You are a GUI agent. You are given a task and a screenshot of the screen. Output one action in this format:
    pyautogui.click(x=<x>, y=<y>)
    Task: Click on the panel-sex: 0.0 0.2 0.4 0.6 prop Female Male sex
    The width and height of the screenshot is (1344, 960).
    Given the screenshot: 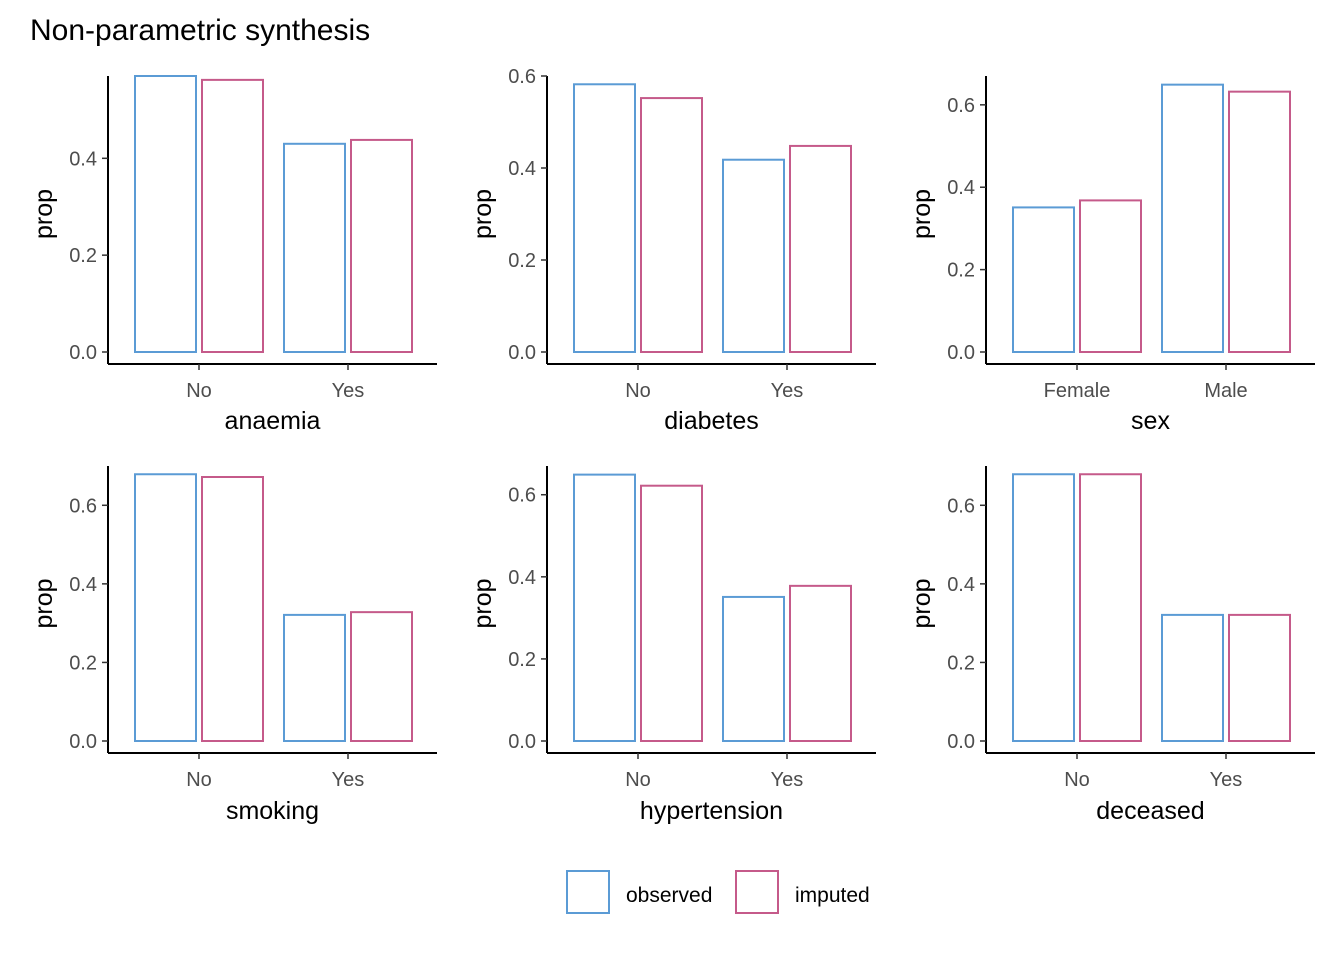 What is the action you would take?
    pyautogui.click(x=1111, y=255)
    